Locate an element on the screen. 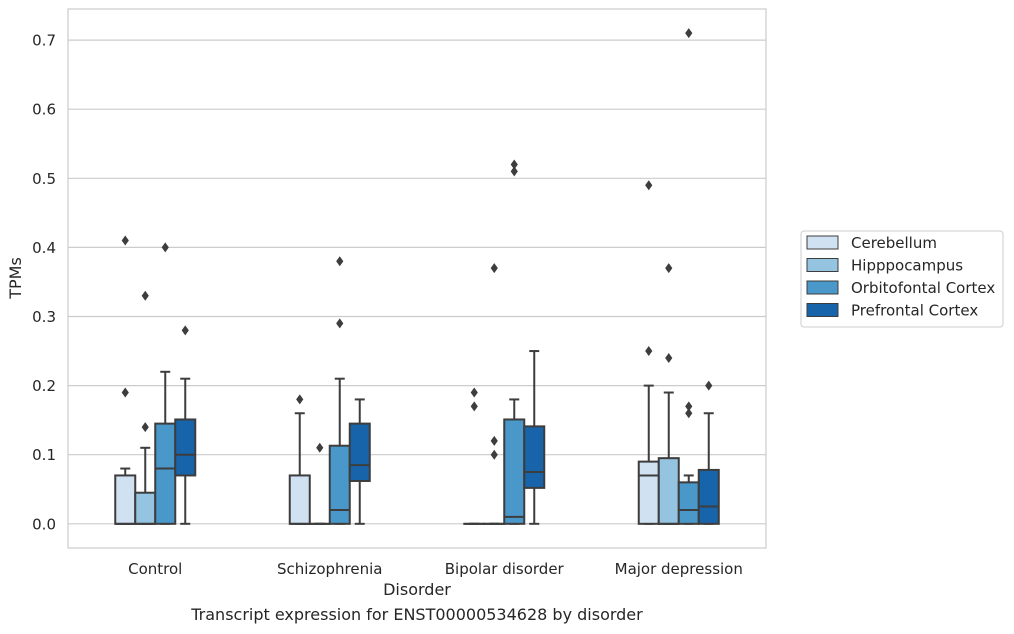  x-tick-label: Bipolar disorder is located at coordinates (505, 569).